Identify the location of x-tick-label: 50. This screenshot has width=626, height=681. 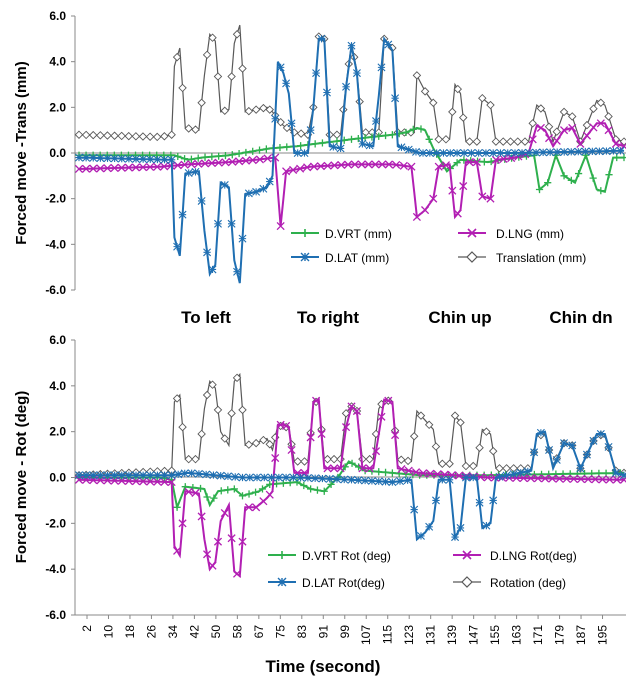
(216, 632).